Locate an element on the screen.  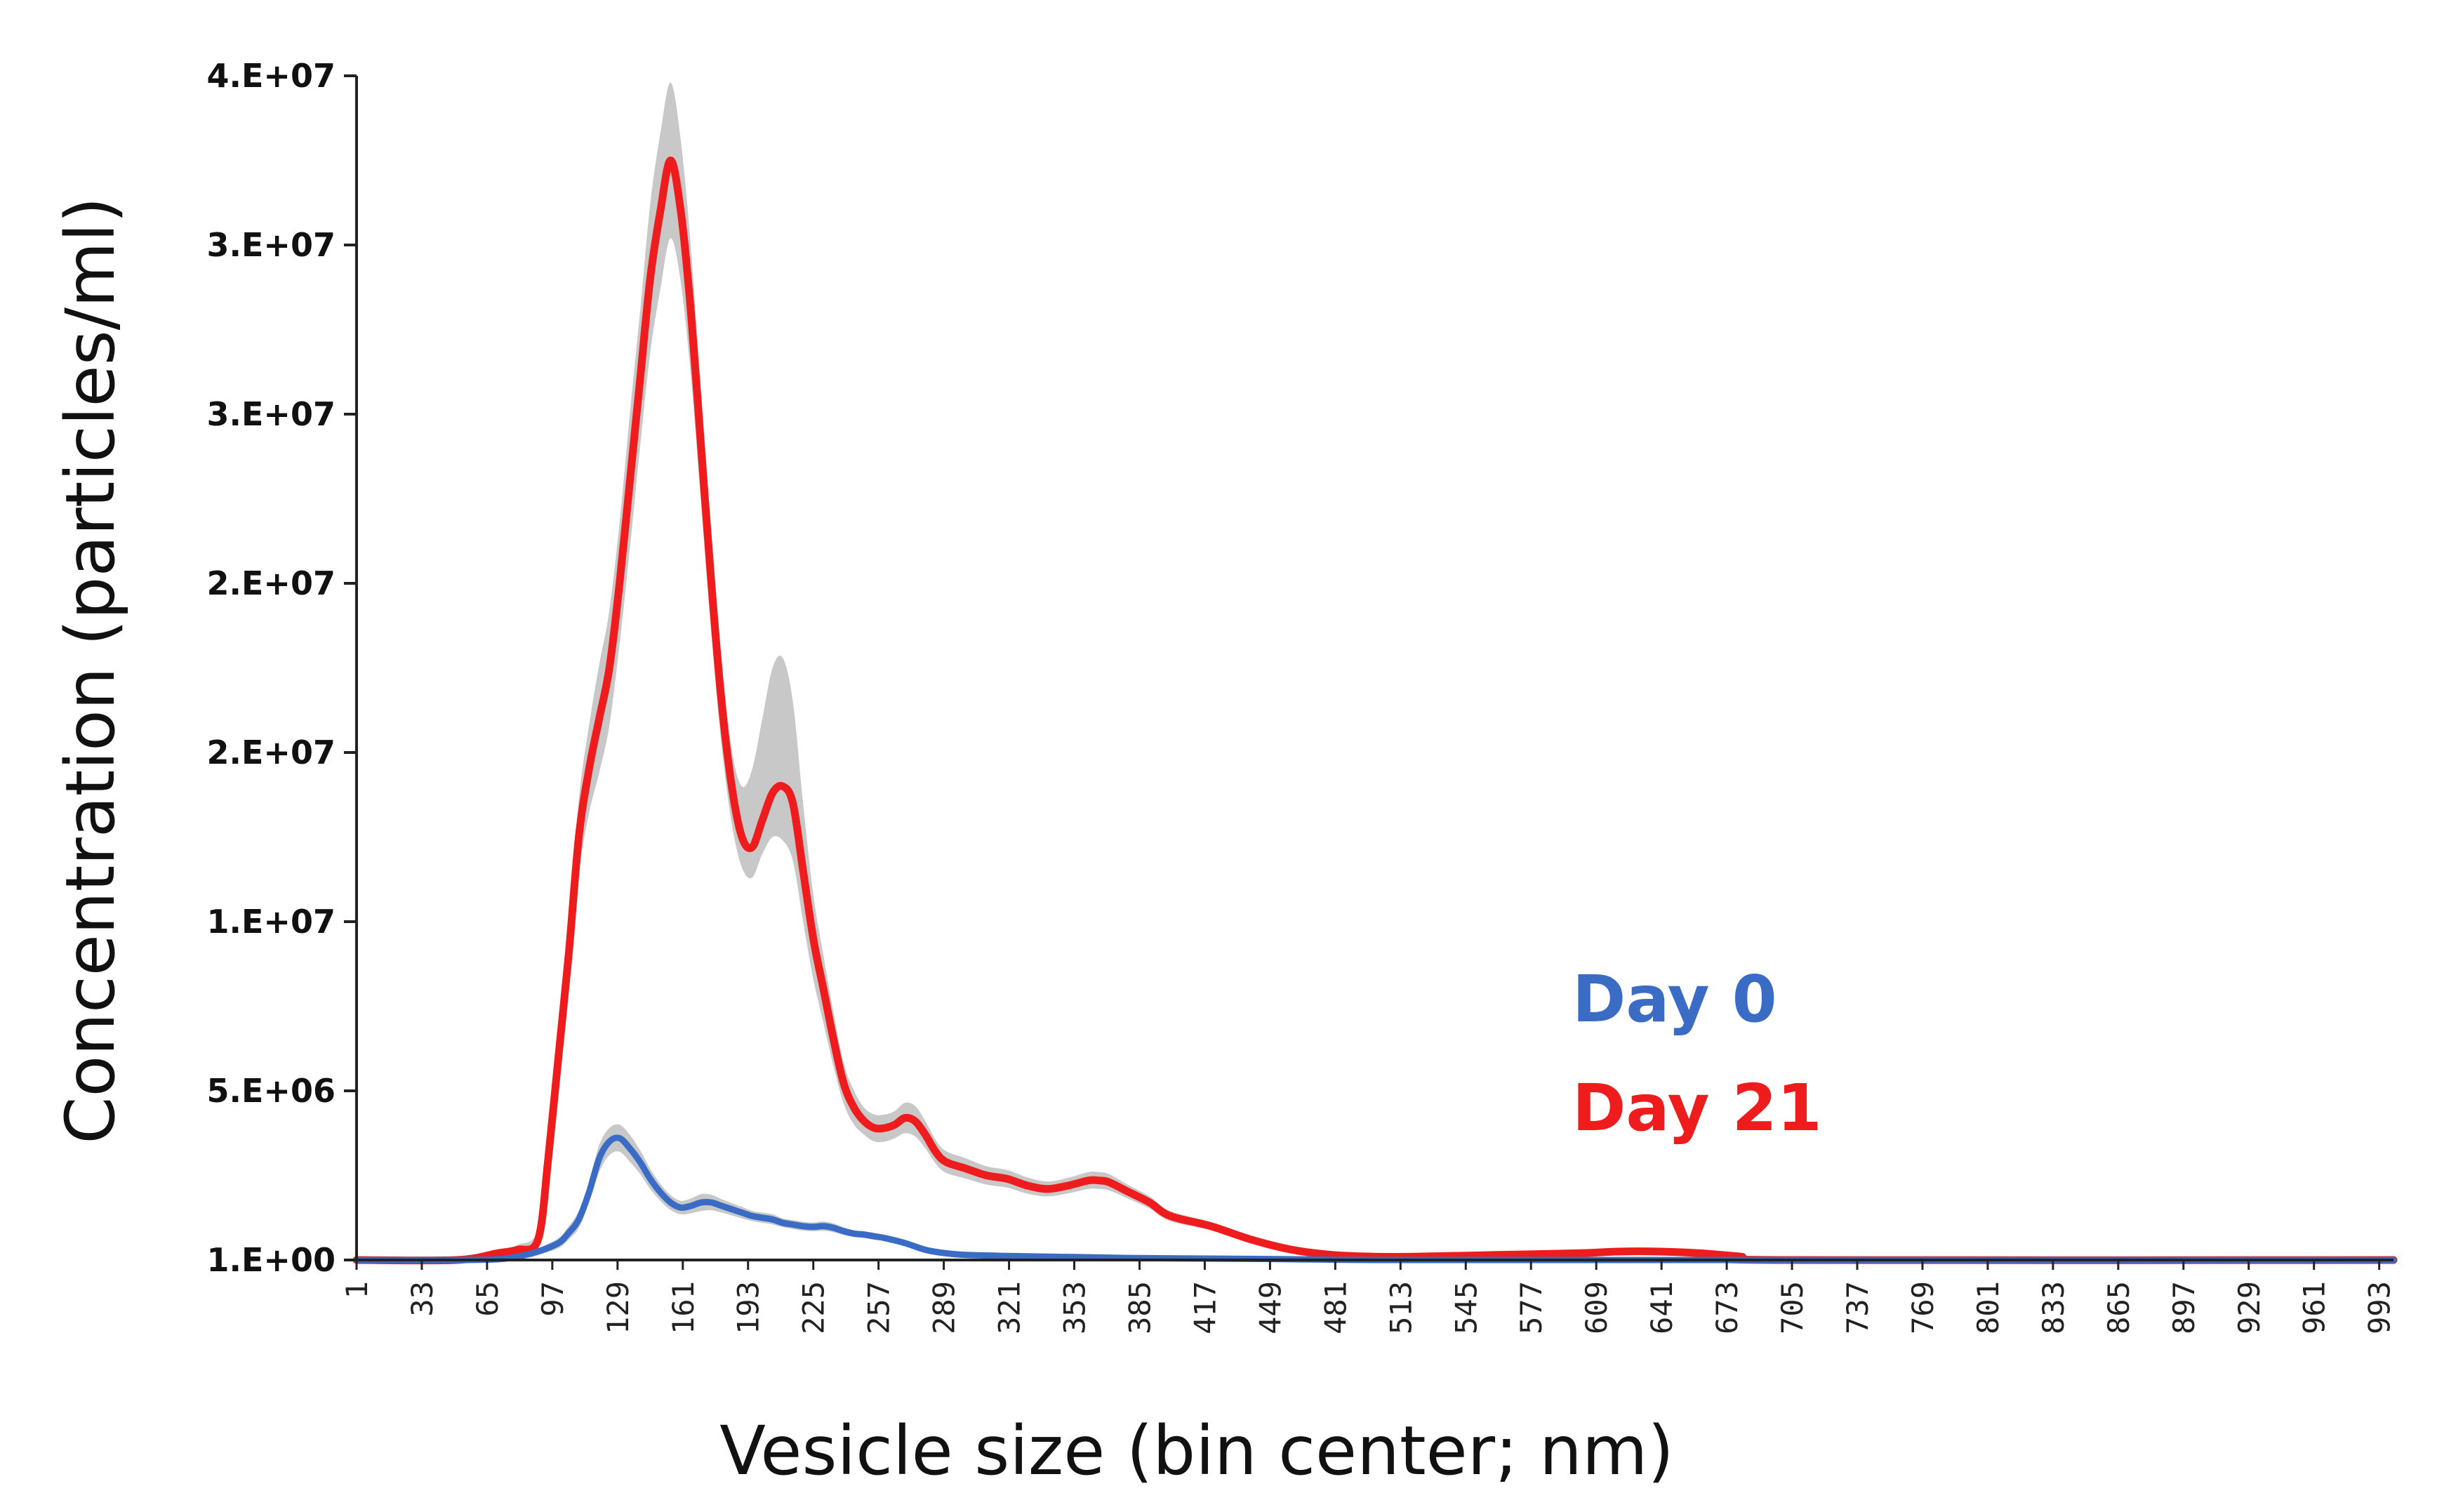
x-tick-label: 833 is located at coordinates (2054, 1307).